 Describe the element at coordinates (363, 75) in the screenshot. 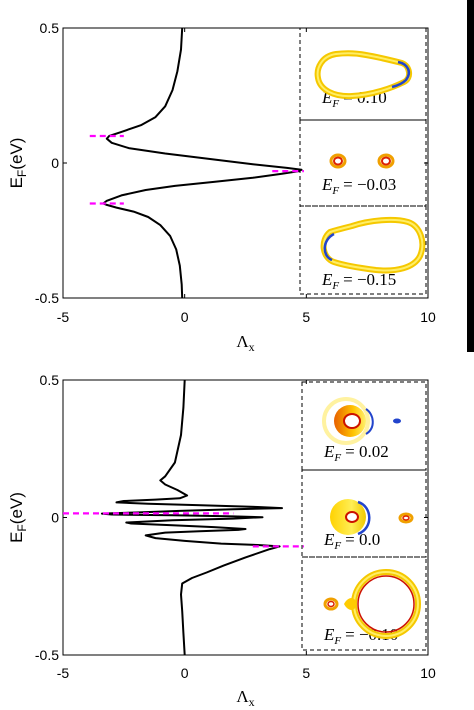

I see `fermi-surface-ef-0.10` at that location.